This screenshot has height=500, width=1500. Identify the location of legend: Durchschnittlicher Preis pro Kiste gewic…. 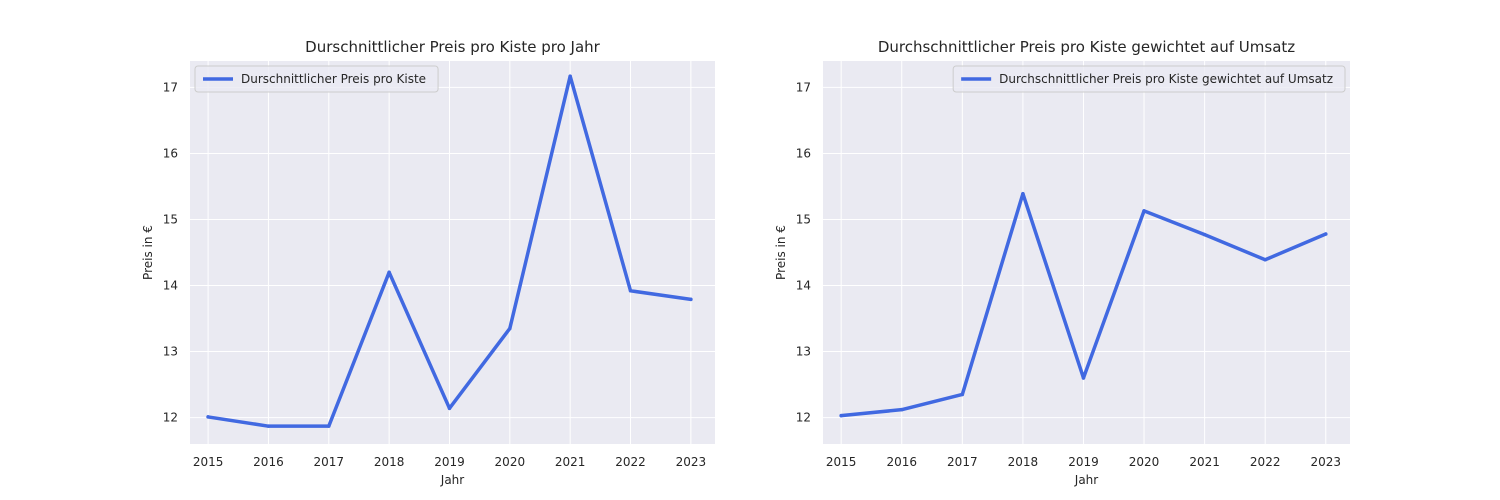
(1149, 79).